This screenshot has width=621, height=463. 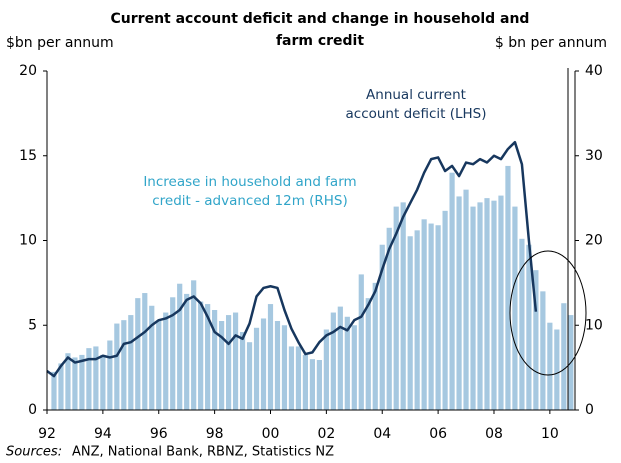 What do you see at coordinates (548, 313) in the screenshot?
I see `highlight-circle` at bounding box center [548, 313].